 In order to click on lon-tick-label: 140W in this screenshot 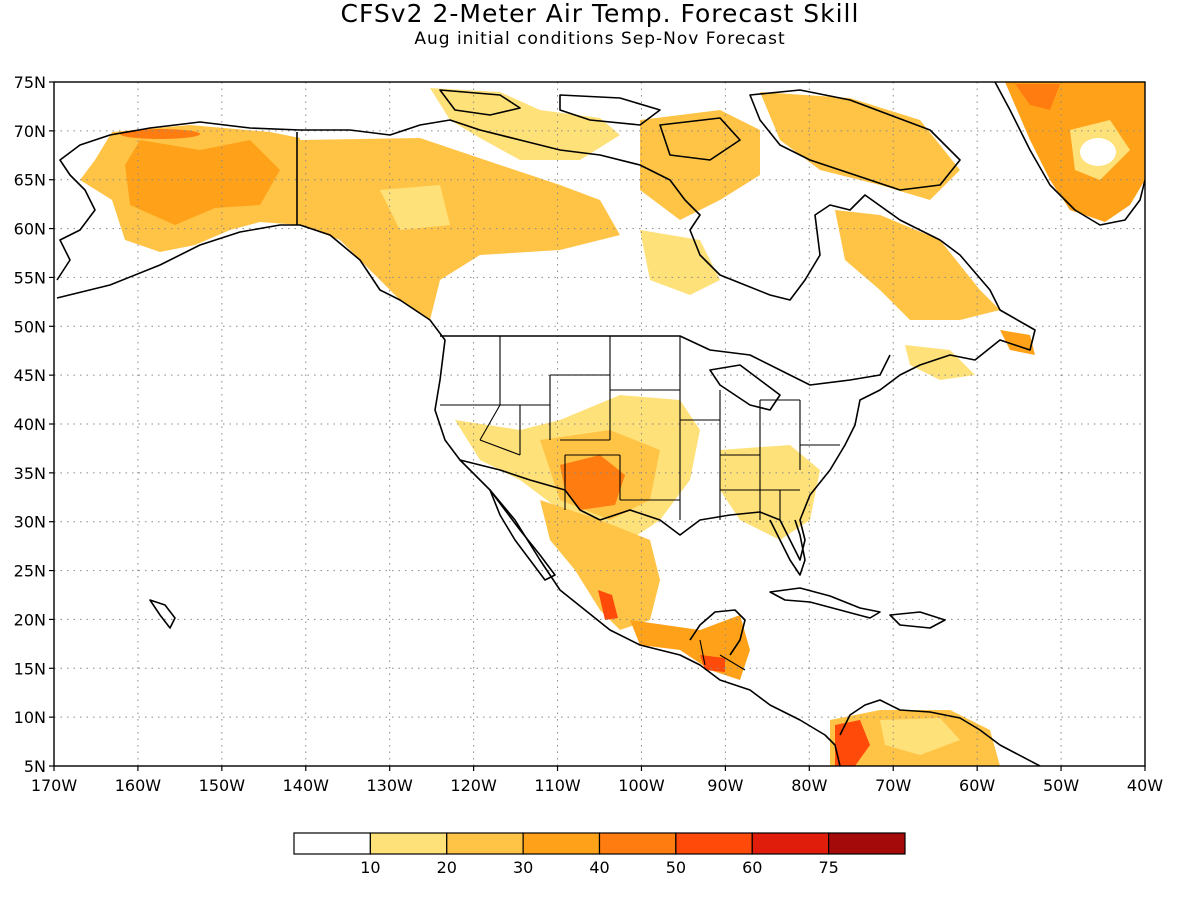, I will do `click(306, 785)`.